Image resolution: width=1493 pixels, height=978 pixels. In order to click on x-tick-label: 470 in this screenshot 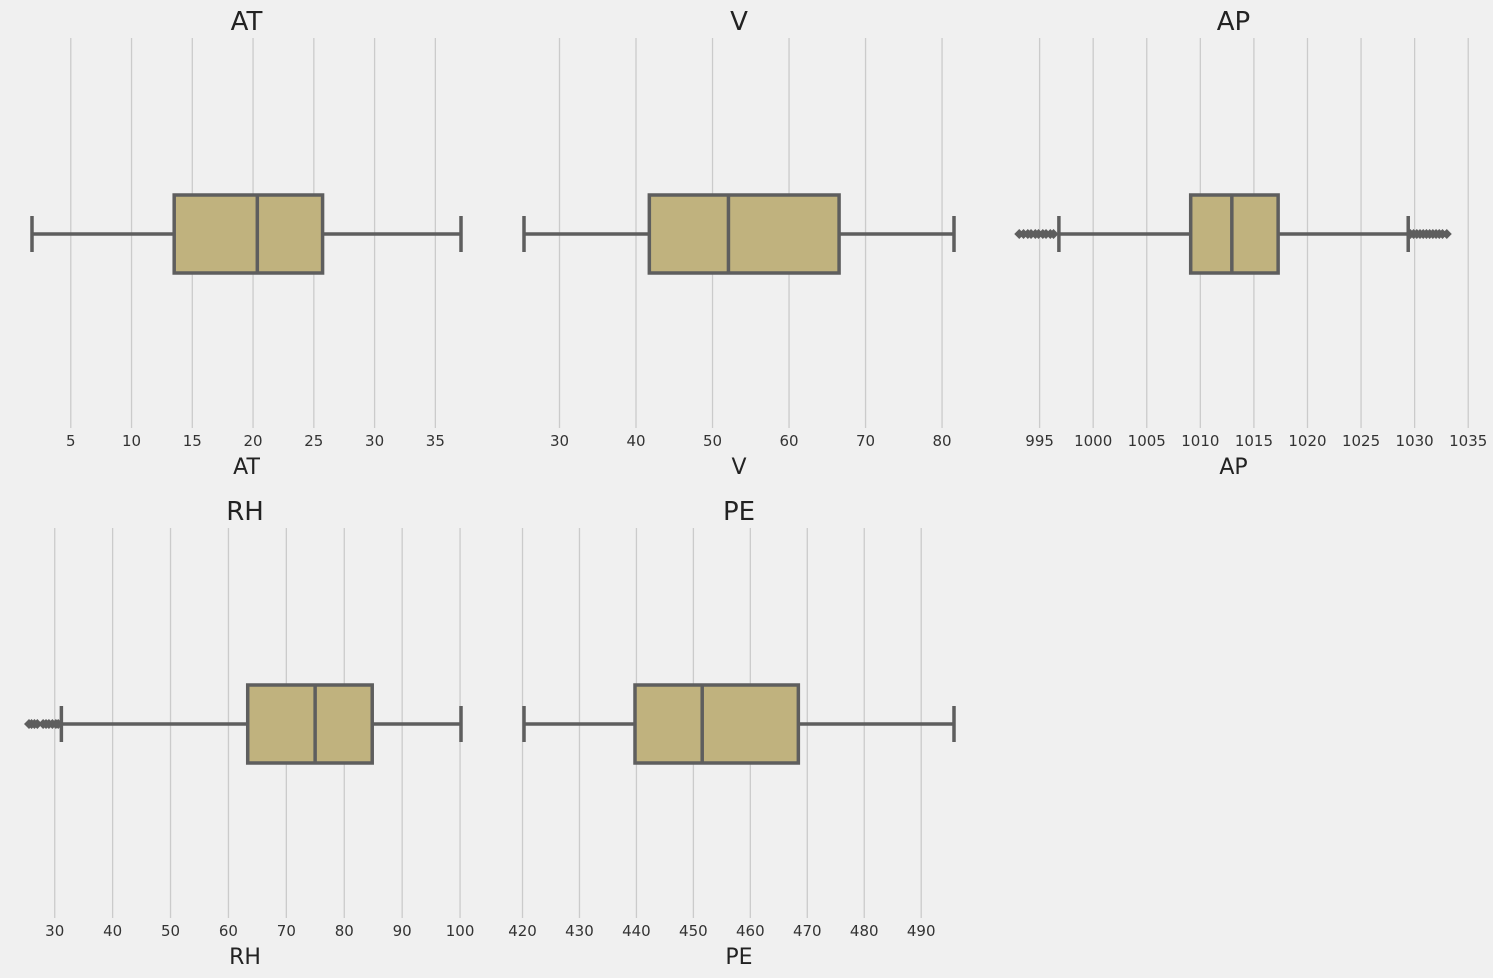, I will do `click(807, 931)`.